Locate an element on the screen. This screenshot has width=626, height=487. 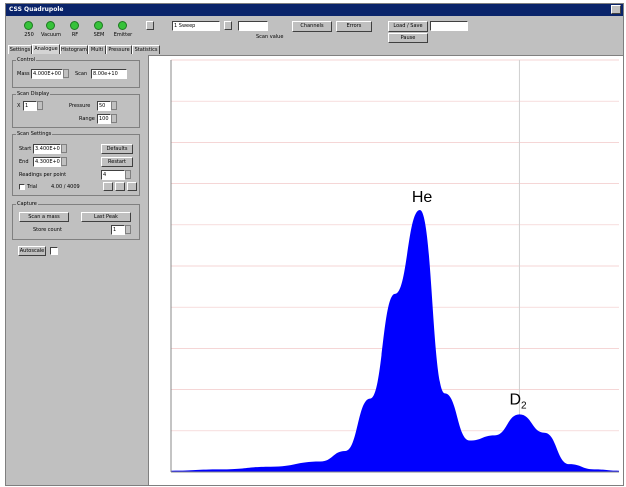
led-250-icon is located at coordinates (28, 25).